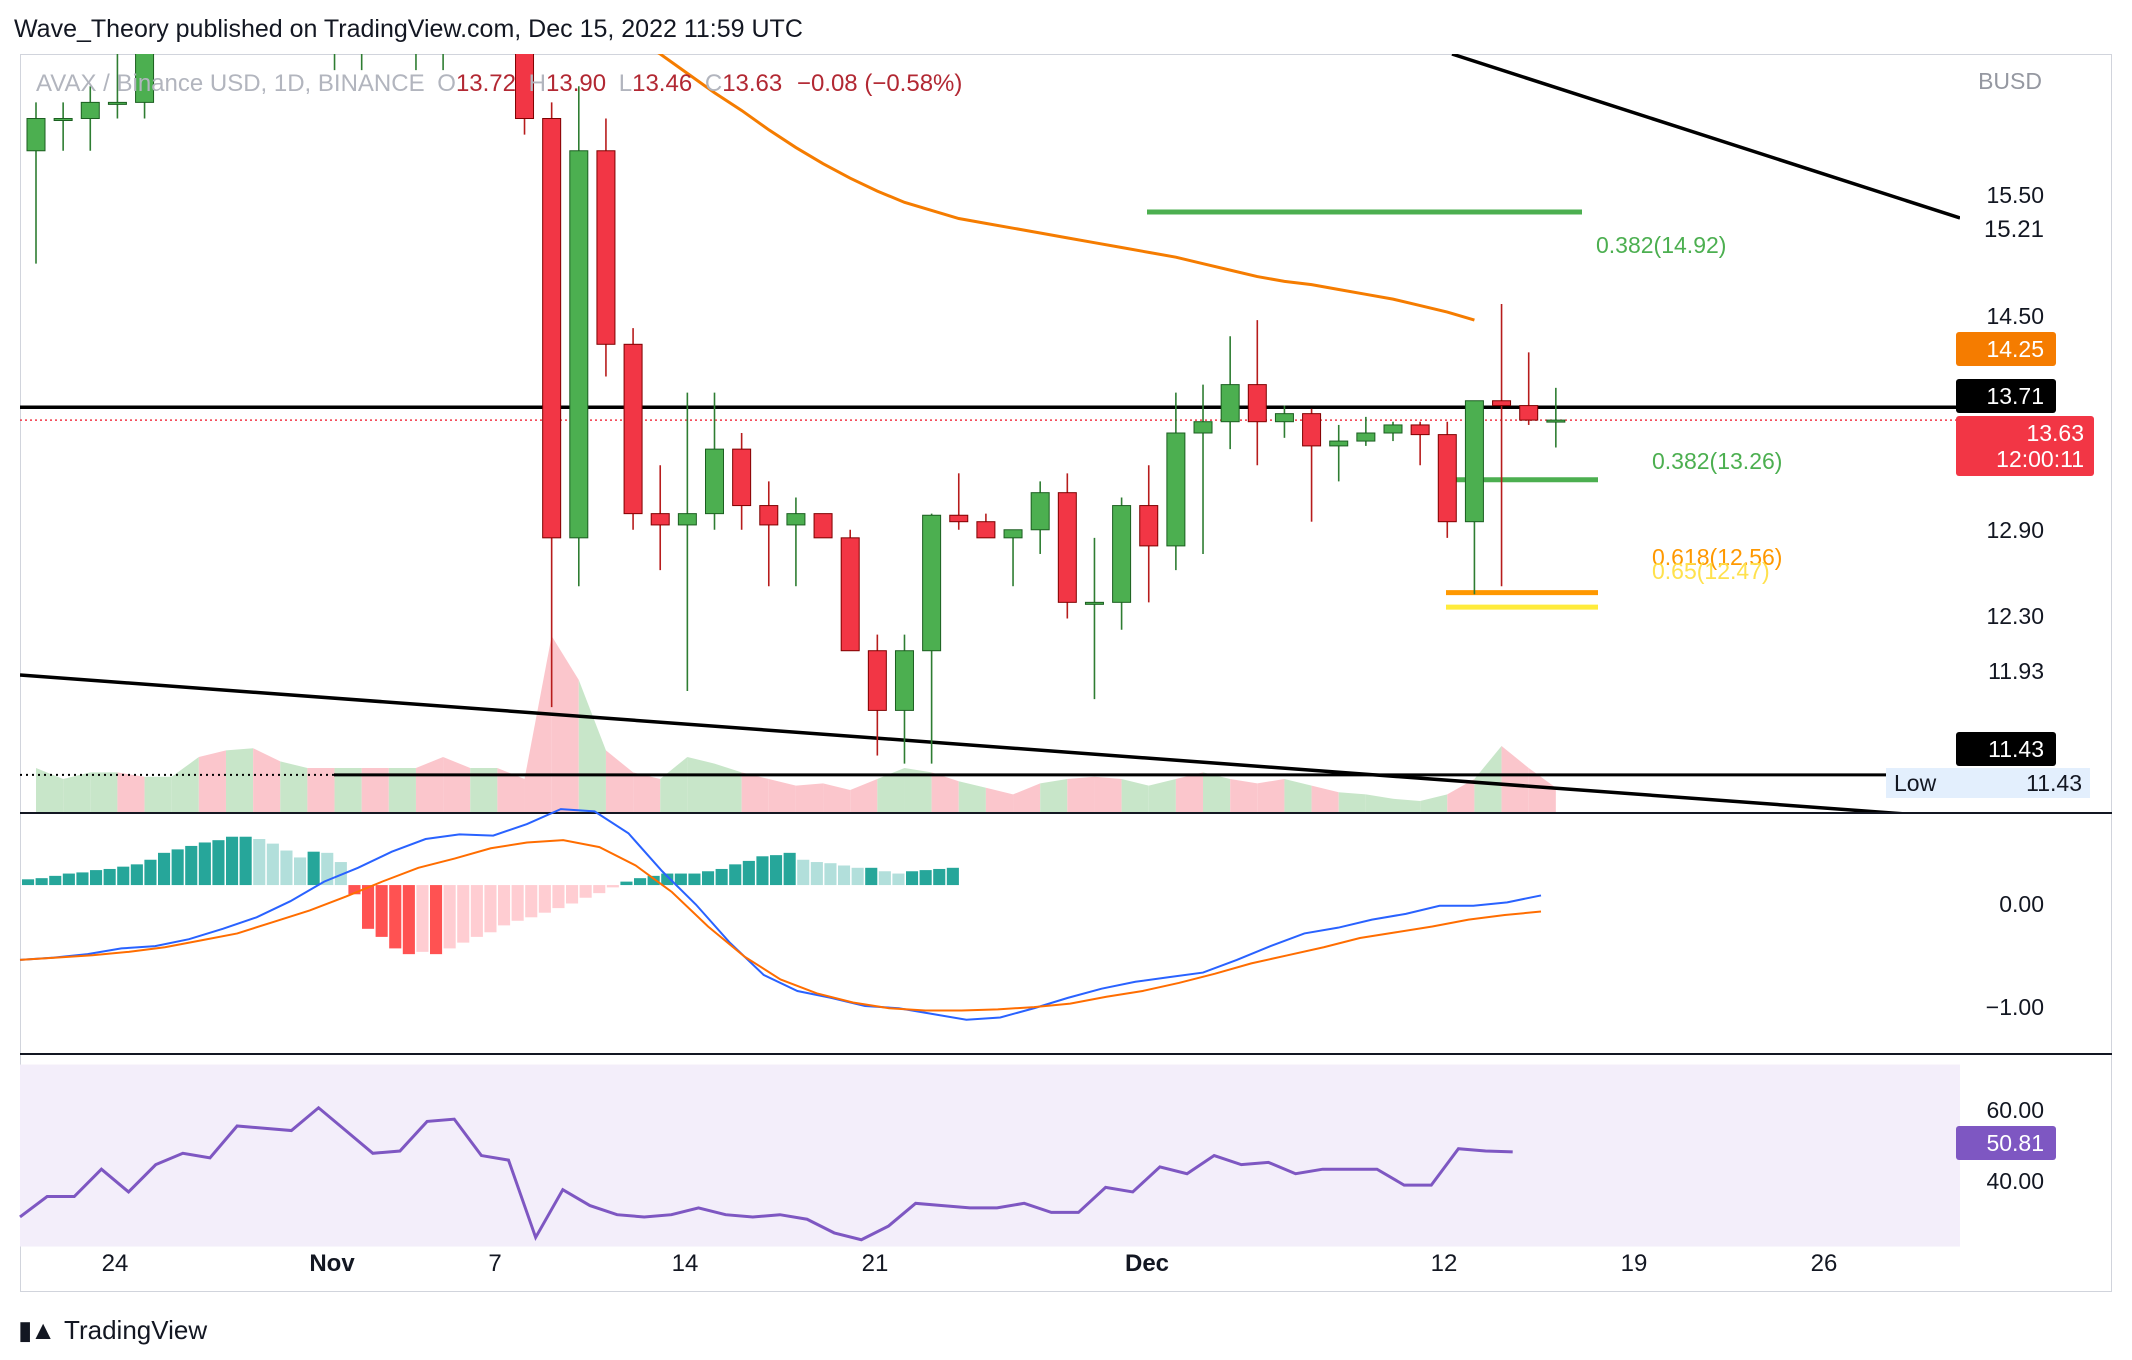 This screenshot has height=1360, width=2132. I want to click on tradingview-logo-icon: ▮▲, so click(37, 1330).